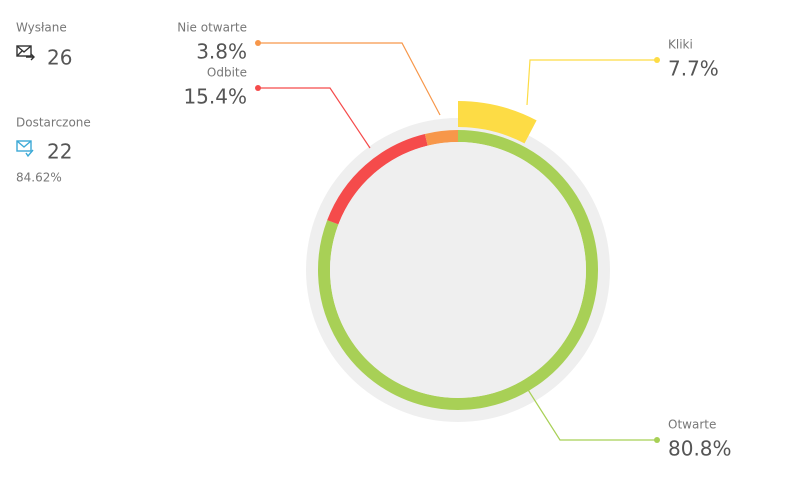 The image size is (794, 477). Describe the element at coordinates (41, 28) in the screenshot. I see `stat-label: Wysłane` at that location.